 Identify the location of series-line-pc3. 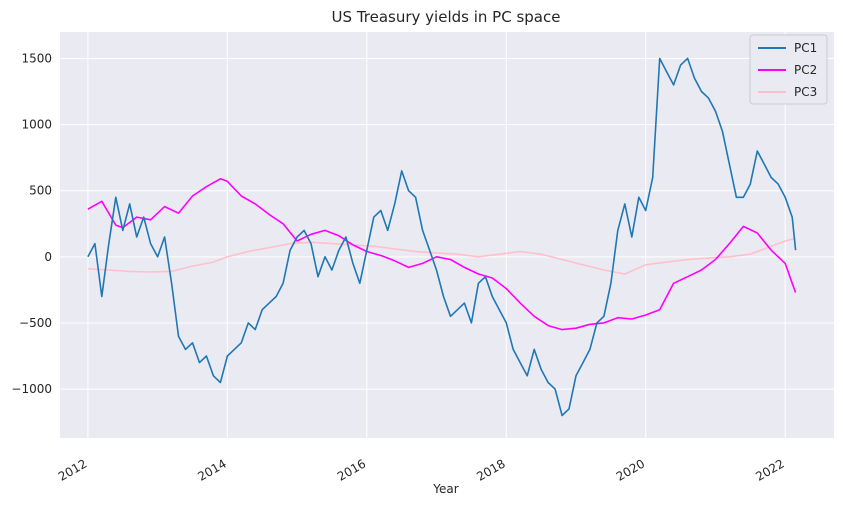
(441, 256).